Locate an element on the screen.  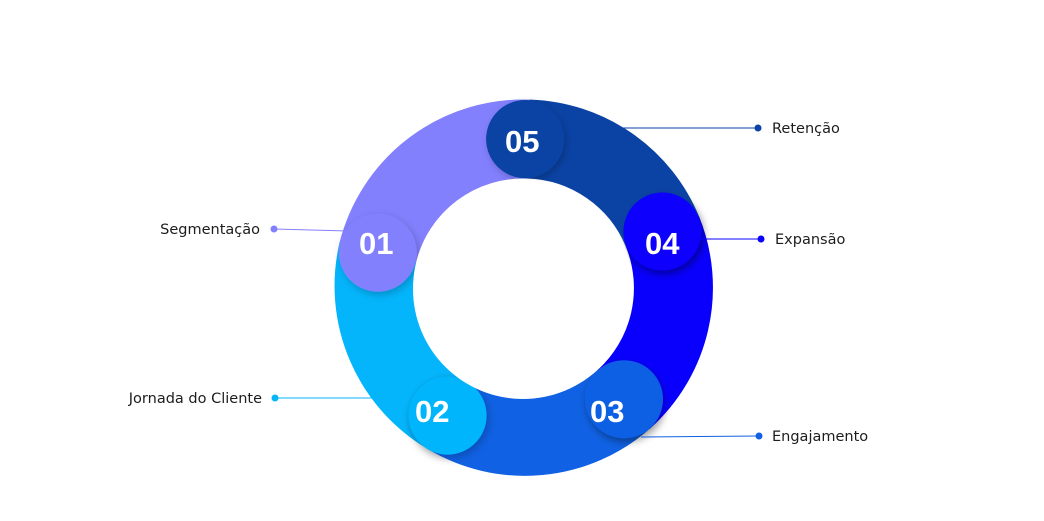
segment-05-cap-top is located at coordinates (525, 139).